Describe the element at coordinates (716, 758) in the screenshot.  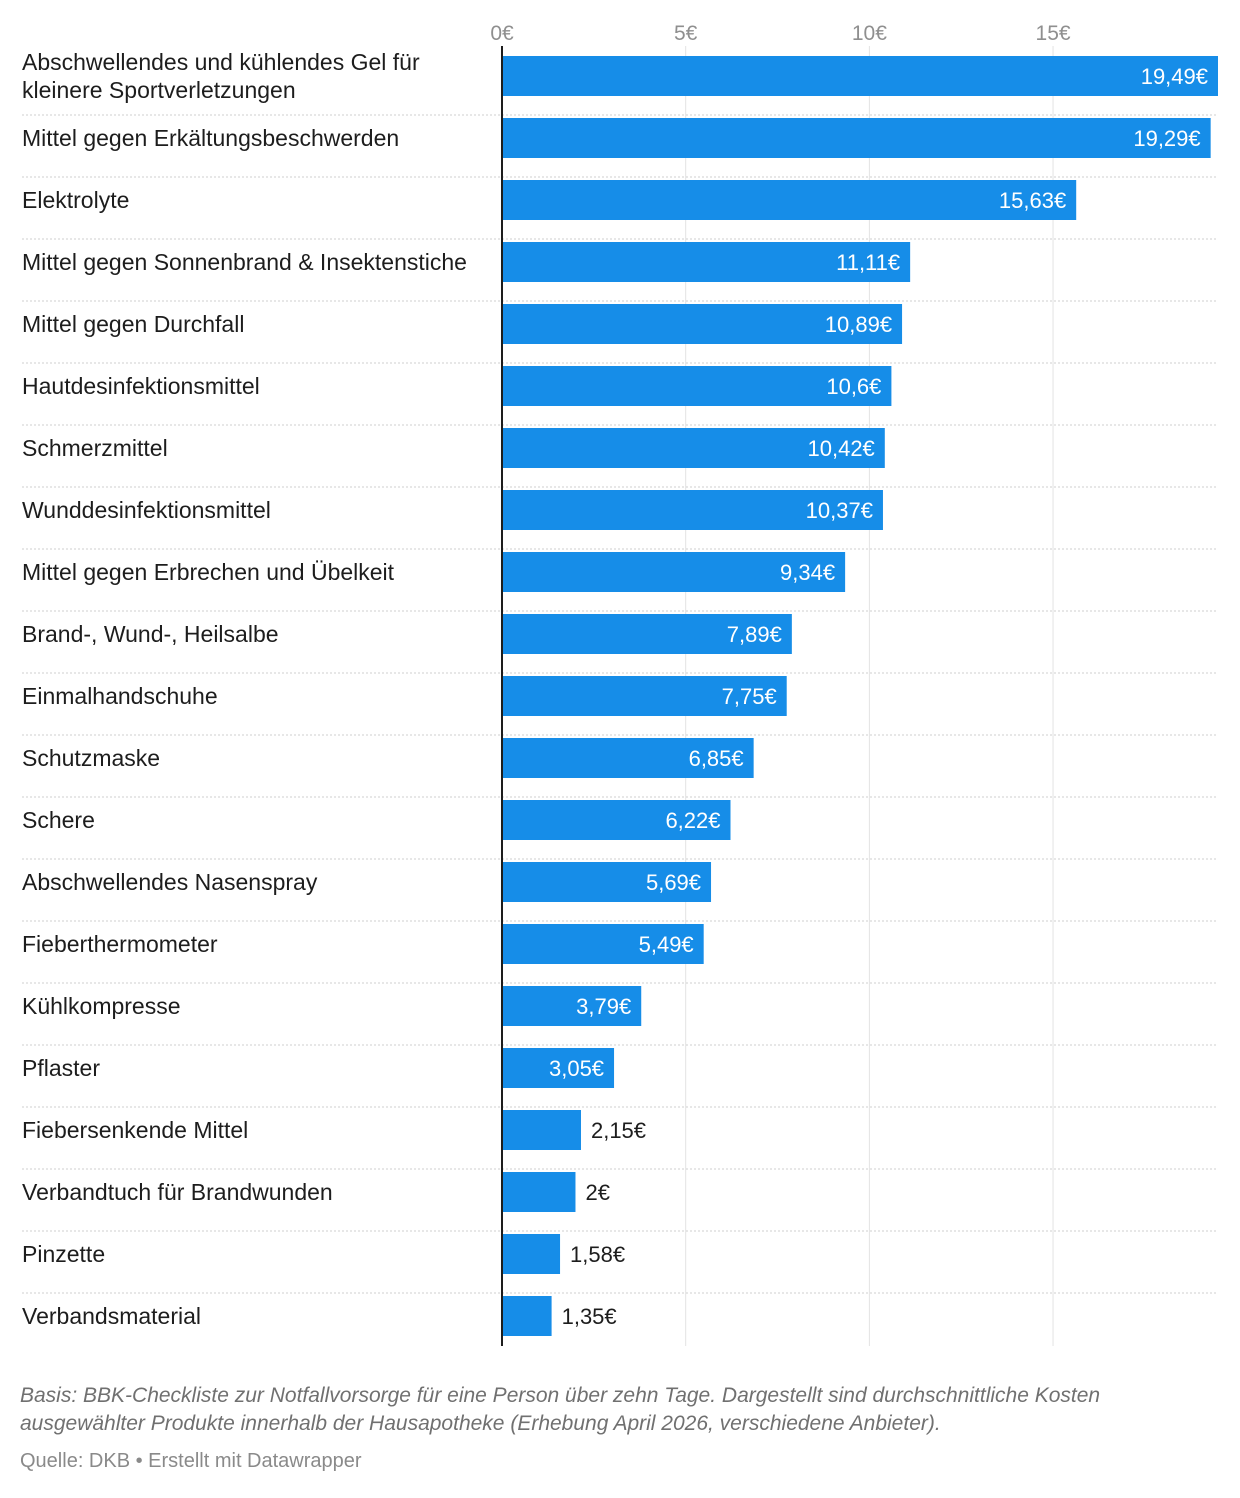
I see `bar-value-label: 6,85€` at that location.